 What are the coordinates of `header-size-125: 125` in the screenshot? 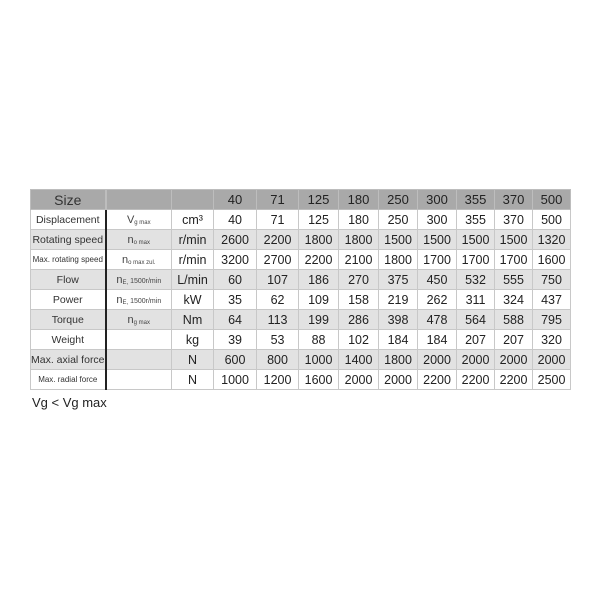 It's located at (319, 199).